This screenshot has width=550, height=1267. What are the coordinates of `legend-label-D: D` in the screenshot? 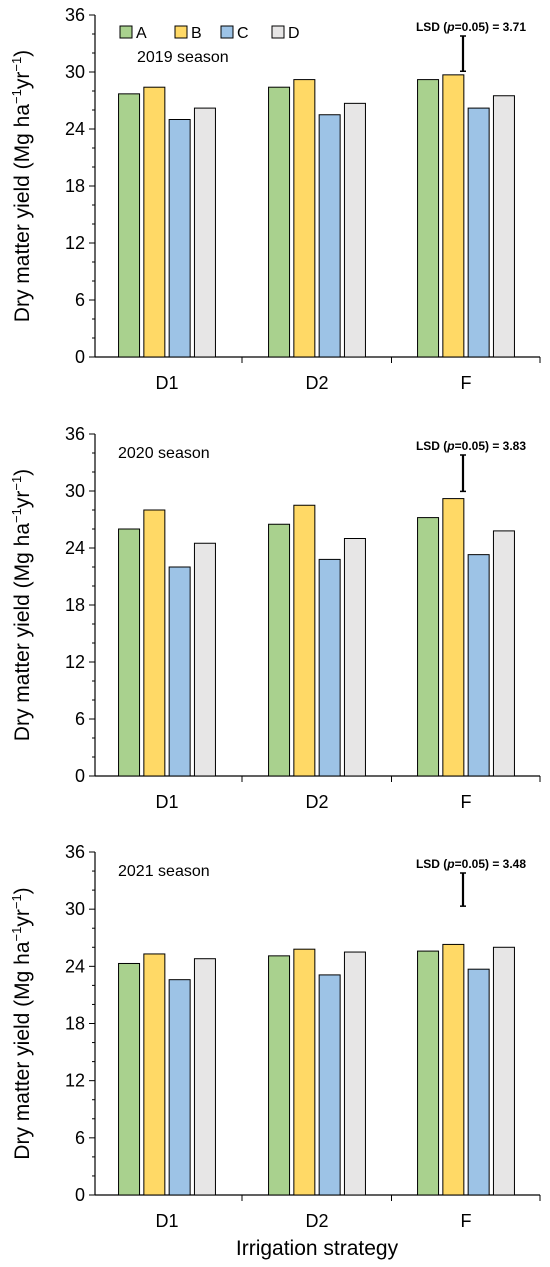 It's located at (294, 33).